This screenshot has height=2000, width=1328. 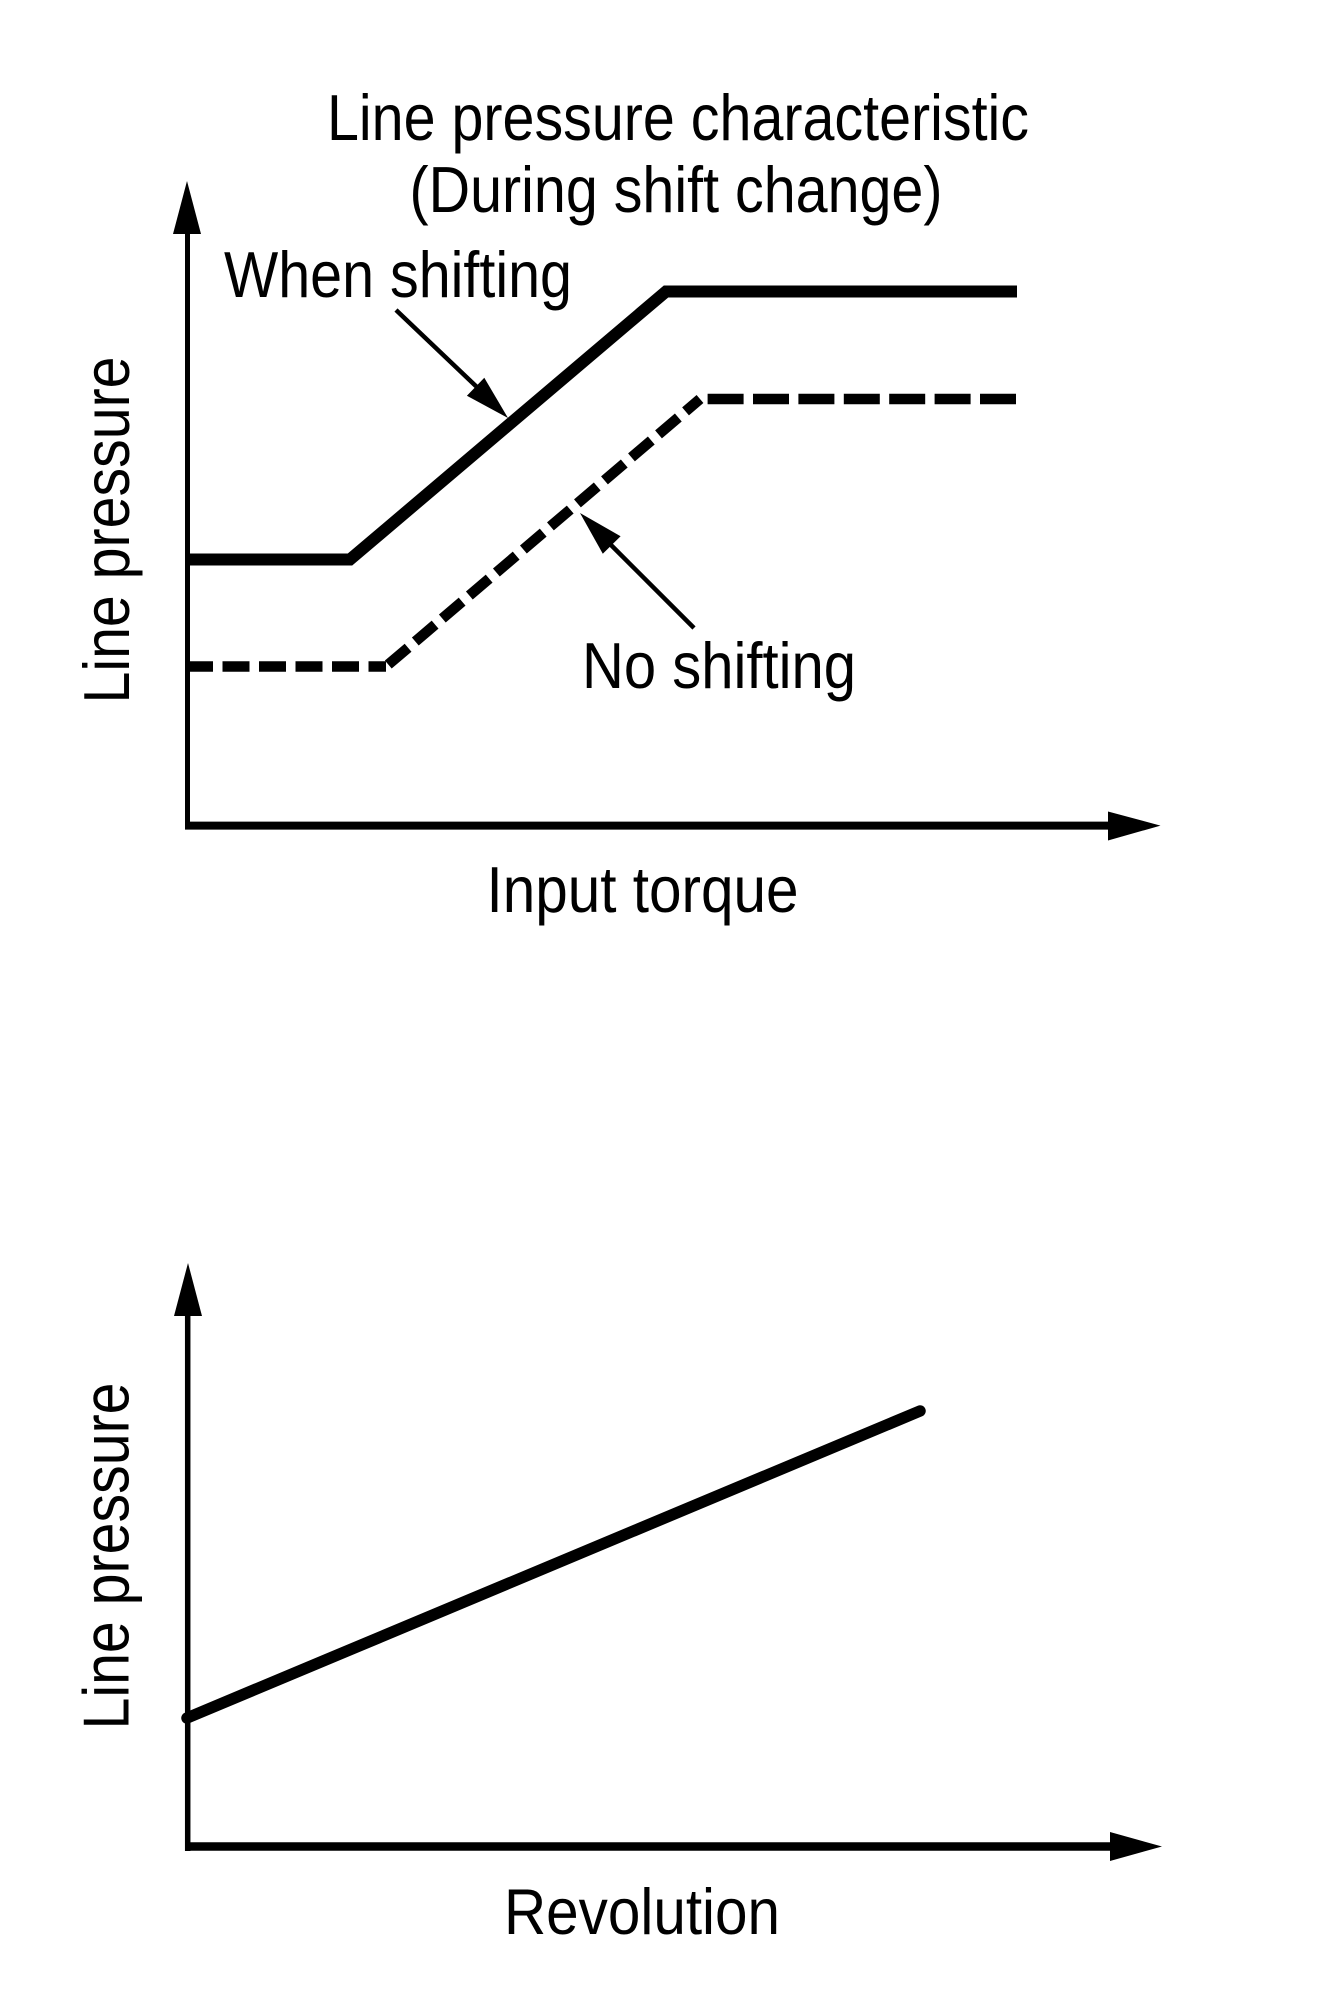 What do you see at coordinates (676, 189) in the screenshot?
I see `svg-text: (During shift change)` at bounding box center [676, 189].